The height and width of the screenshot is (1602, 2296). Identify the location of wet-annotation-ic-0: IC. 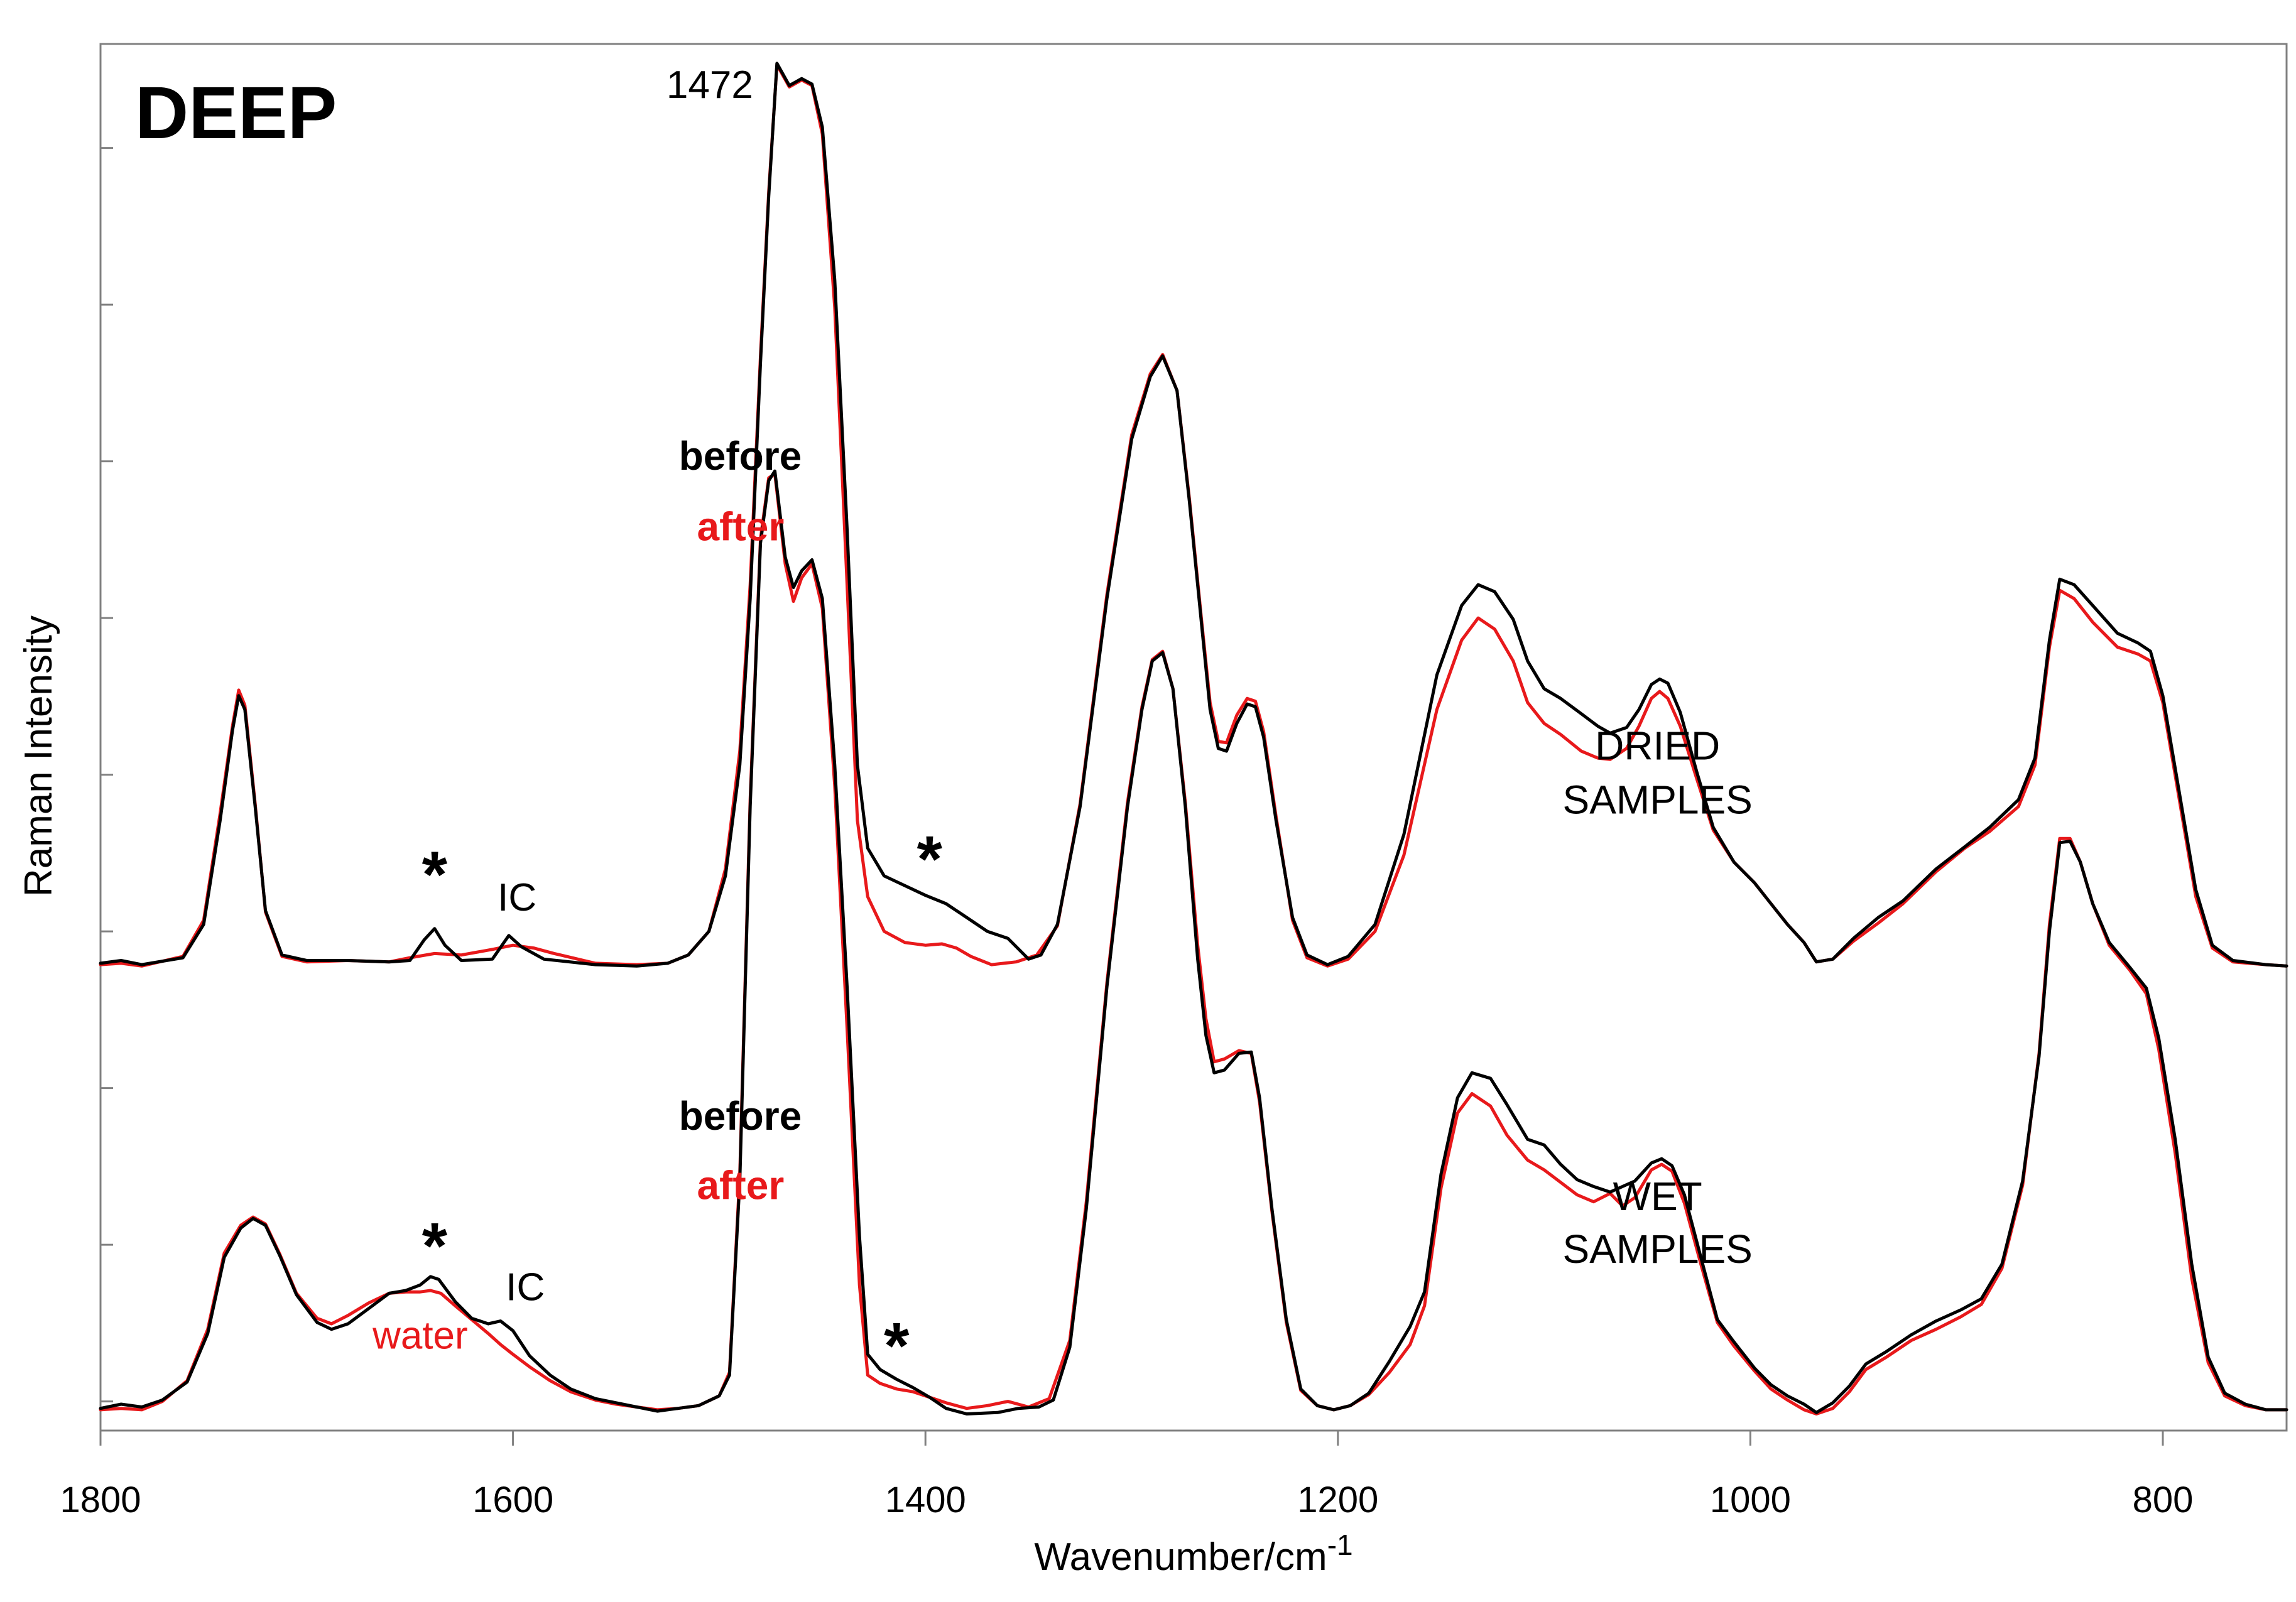
(525, 1287).